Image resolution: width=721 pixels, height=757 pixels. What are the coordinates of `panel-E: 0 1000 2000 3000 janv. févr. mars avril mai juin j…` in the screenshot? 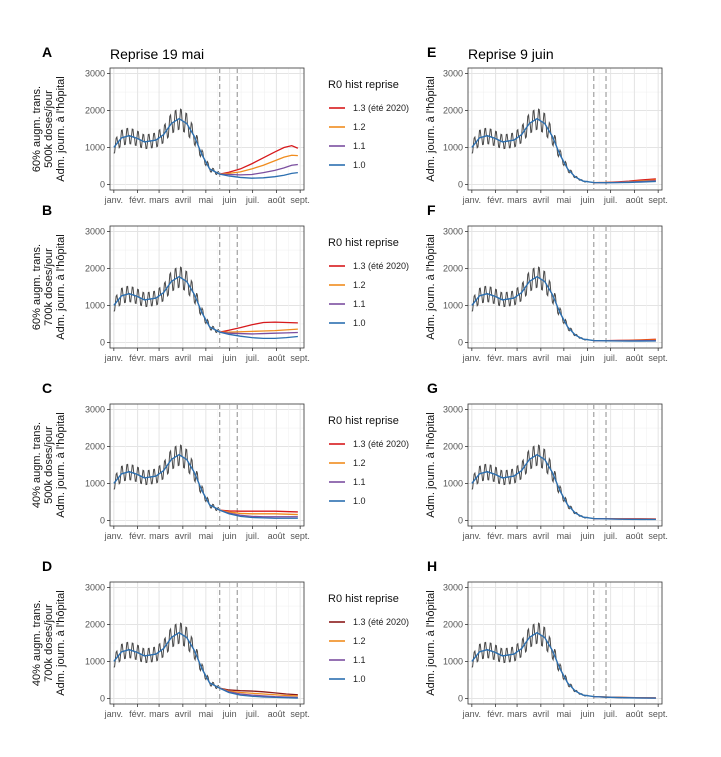 It's located at (546, 124).